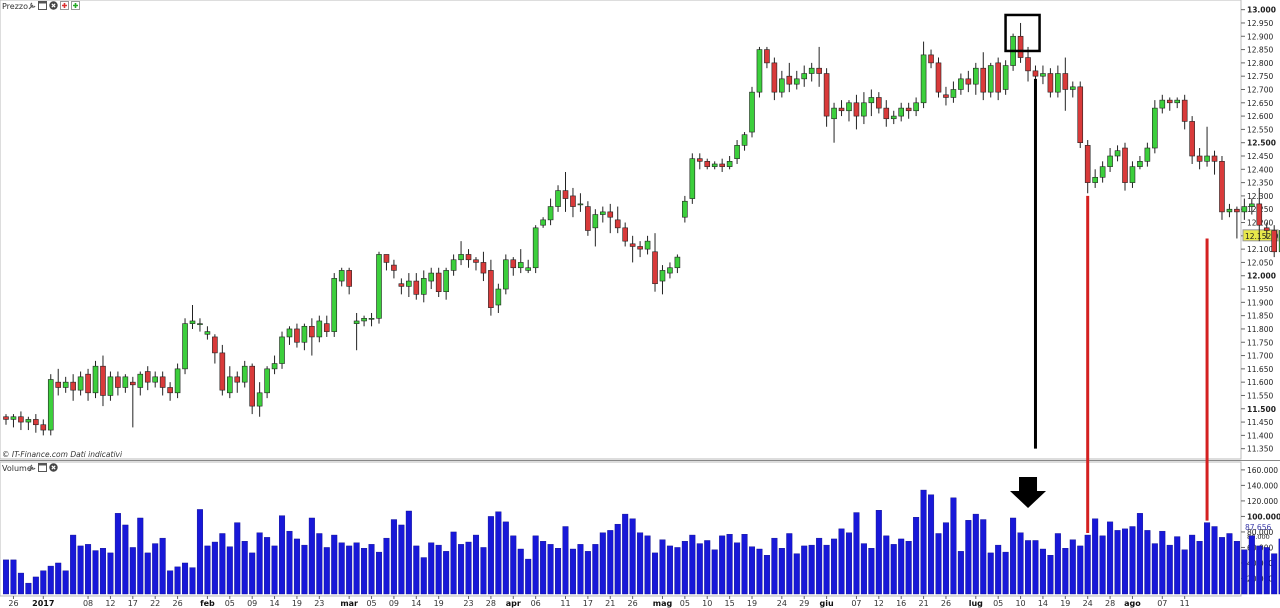  I want to click on volume-tick-label: 160.000, so click(1262, 470).